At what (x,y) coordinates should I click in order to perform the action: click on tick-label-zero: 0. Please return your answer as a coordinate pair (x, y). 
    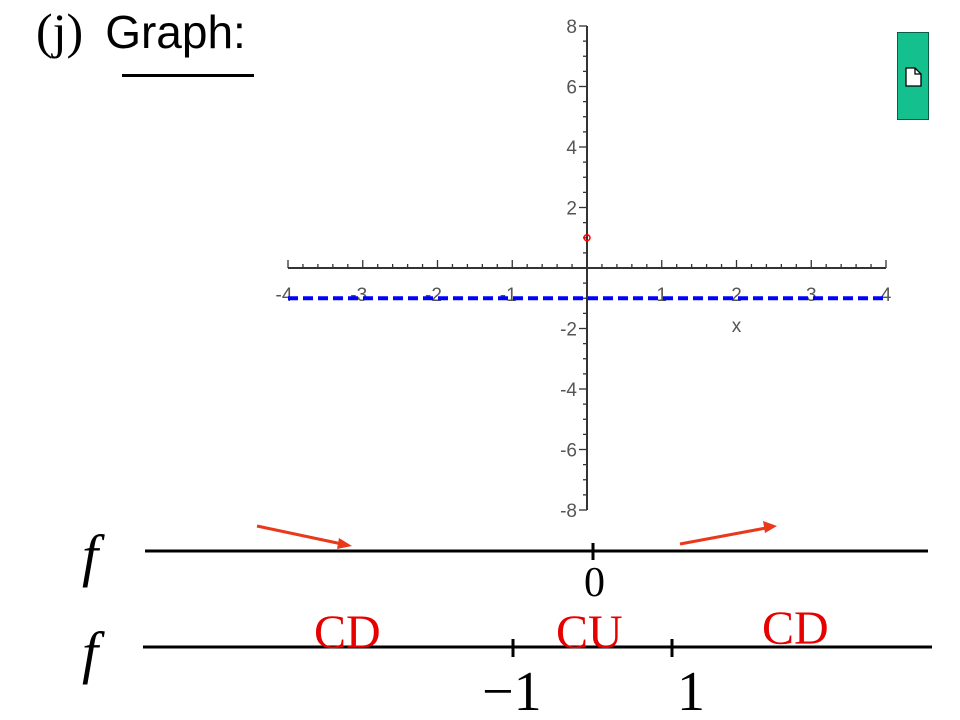
    Looking at the image, I should click on (594, 583).